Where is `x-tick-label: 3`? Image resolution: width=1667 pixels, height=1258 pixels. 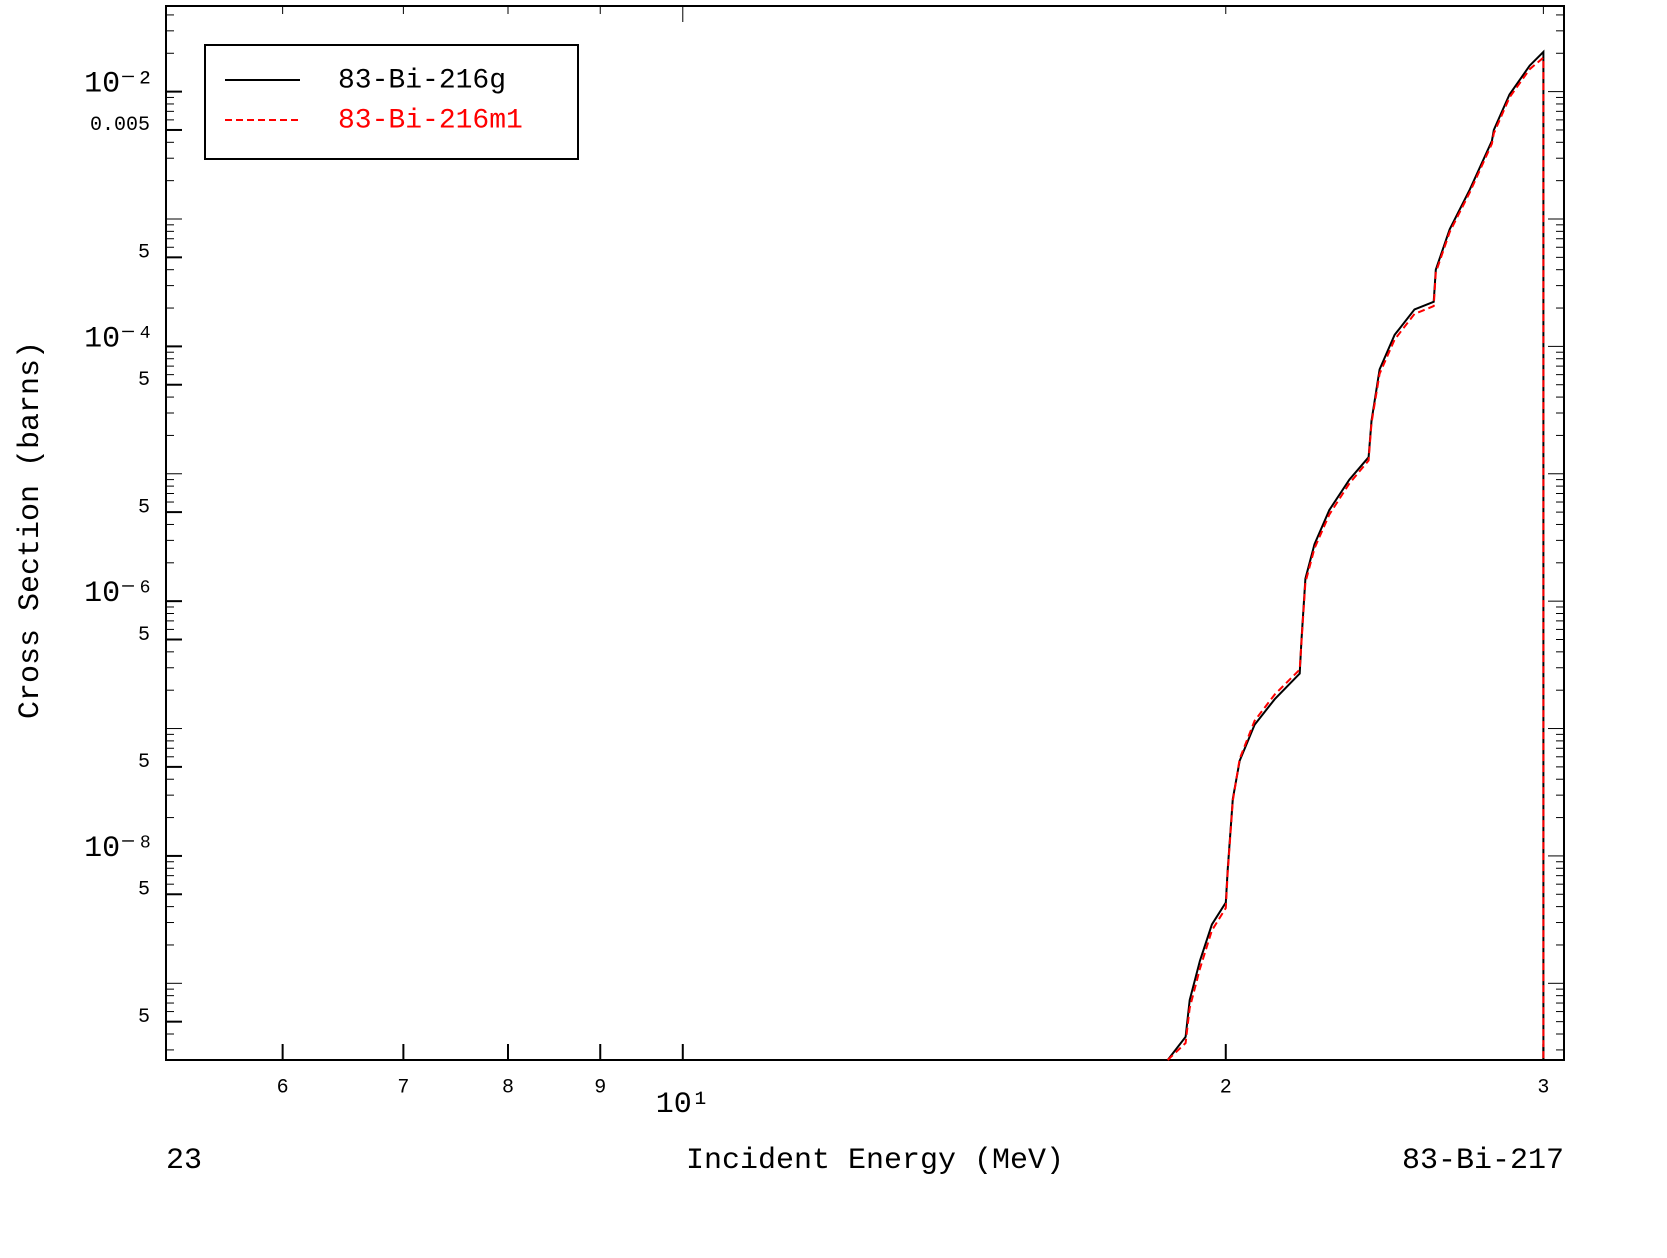 x-tick-label: 3 is located at coordinates (1543, 1087).